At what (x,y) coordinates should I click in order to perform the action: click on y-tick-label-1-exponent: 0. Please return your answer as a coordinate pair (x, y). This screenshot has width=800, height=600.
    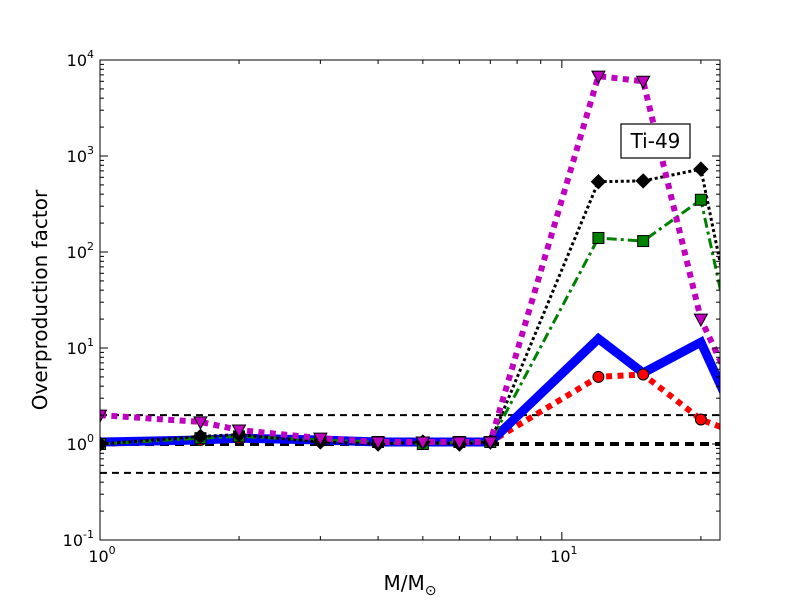
    Looking at the image, I should click on (90, 438).